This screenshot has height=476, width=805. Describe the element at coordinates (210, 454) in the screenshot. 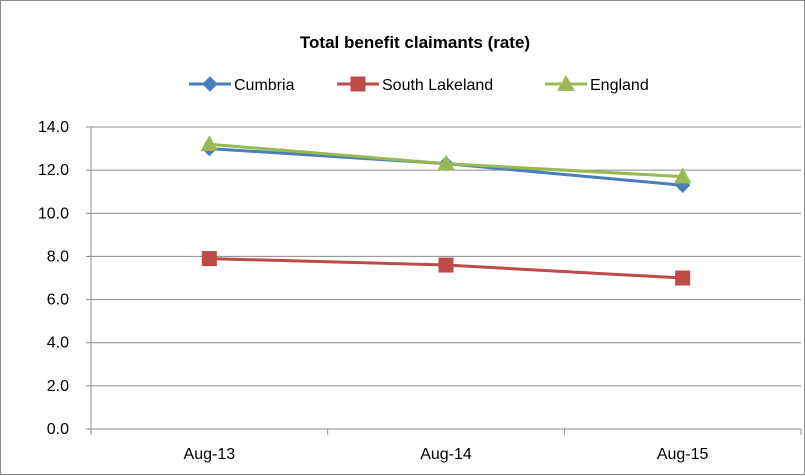

I see `x-tick-label: Aug-13` at that location.